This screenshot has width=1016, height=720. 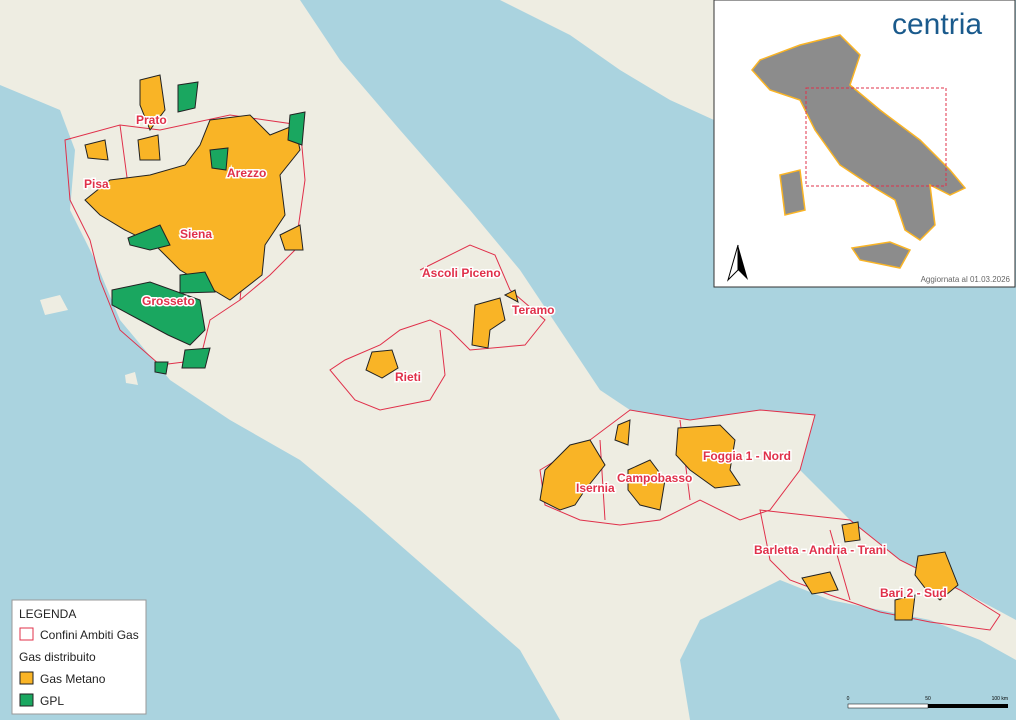 I want to click on region-label: Isernia, so click(x=595, y=488).